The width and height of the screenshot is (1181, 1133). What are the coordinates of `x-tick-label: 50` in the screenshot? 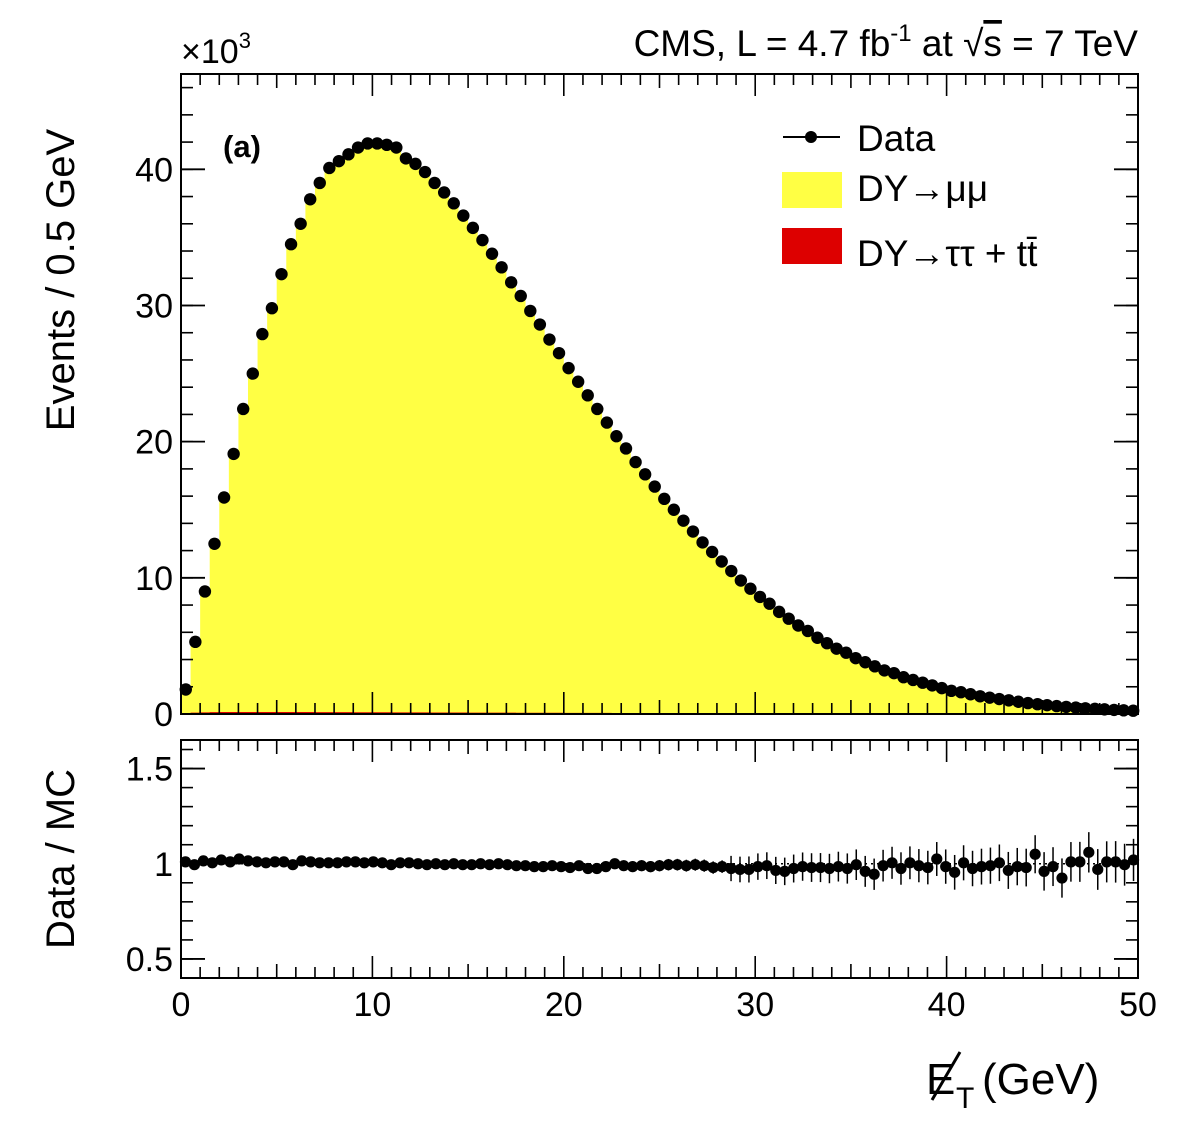 It's located at (1138, 1005).